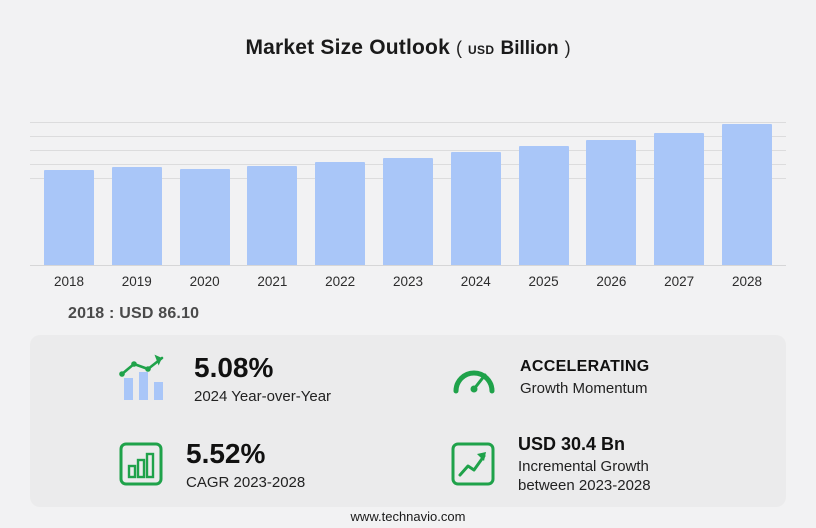  What do you see at coordinates (473, 464) in the screenshot?
I see `incremental-growth-icon` at bounding box center [473, 464].